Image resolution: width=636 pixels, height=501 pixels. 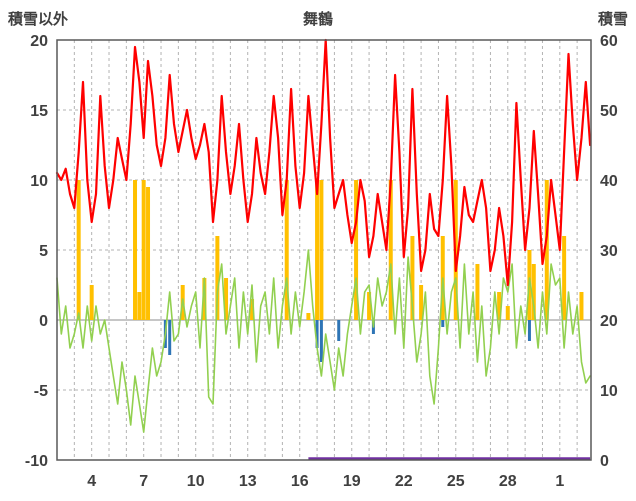 I want to click on left-axis-title: 積雪以外, so click(x=38, y=19).